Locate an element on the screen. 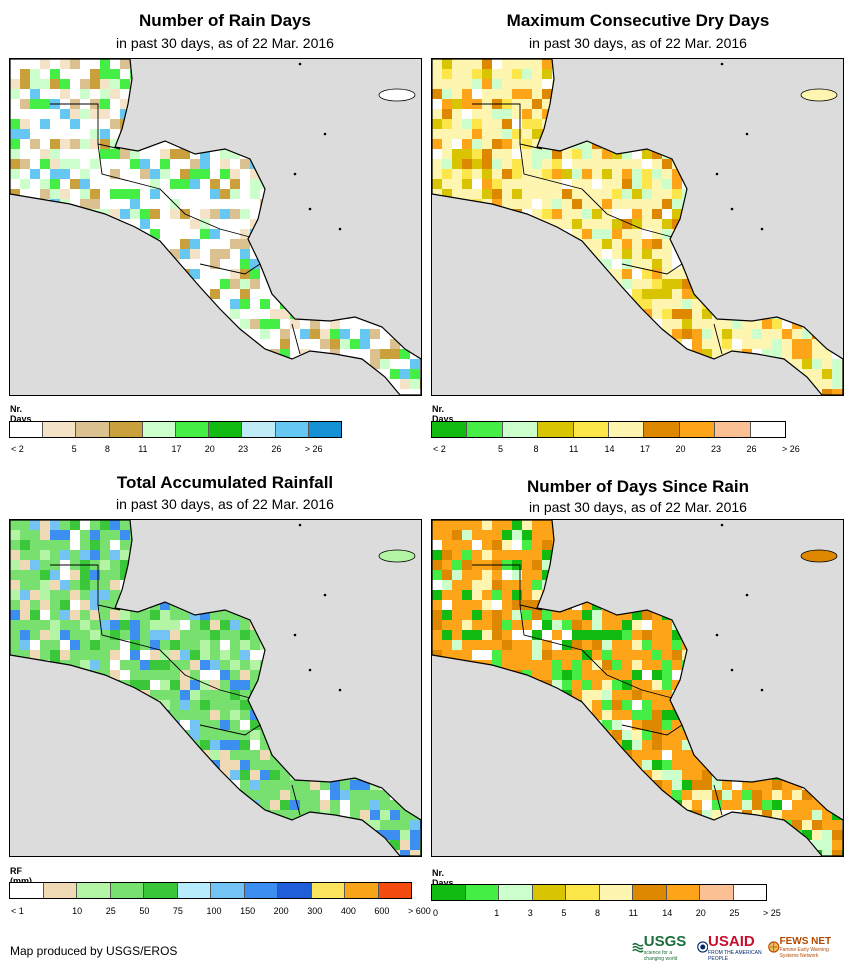  fewsnet-tagline: Famine Early Warning Systems Network is located at coordinates (804, 952).